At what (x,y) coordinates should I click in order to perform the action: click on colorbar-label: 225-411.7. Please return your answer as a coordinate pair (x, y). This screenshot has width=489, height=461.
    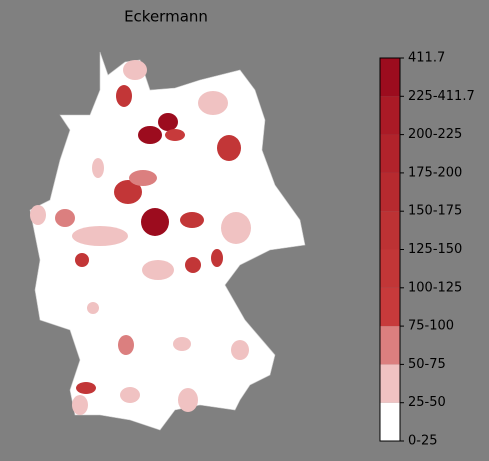
    Looking at the image, I should click on (441, 96).